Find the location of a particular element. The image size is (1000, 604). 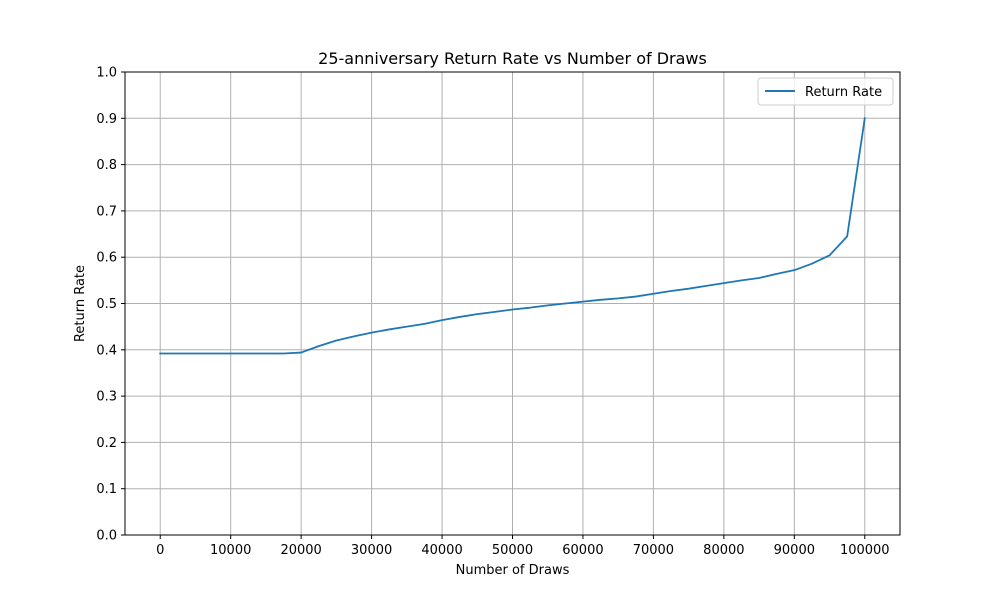

legend: Return Rate is located at coordinates (825, 91).